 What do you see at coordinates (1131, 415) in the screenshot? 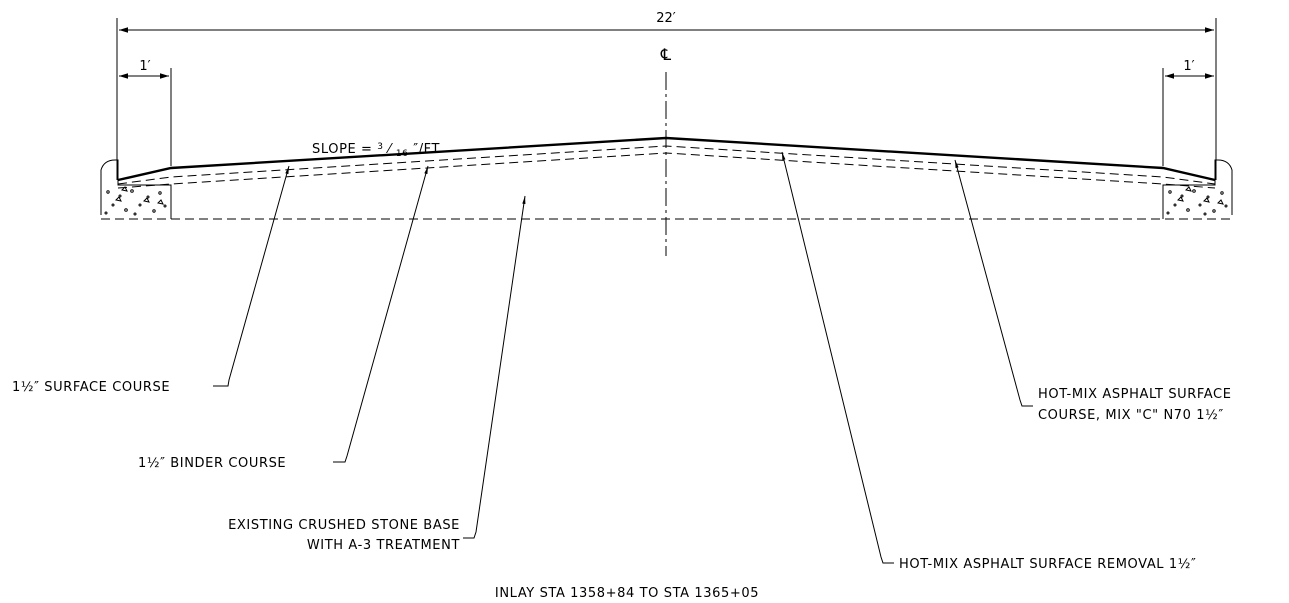
I see `hma-surface-label-line2: COURSE, MIX "C" N70 1½″` at bounding box center [1131, 415].